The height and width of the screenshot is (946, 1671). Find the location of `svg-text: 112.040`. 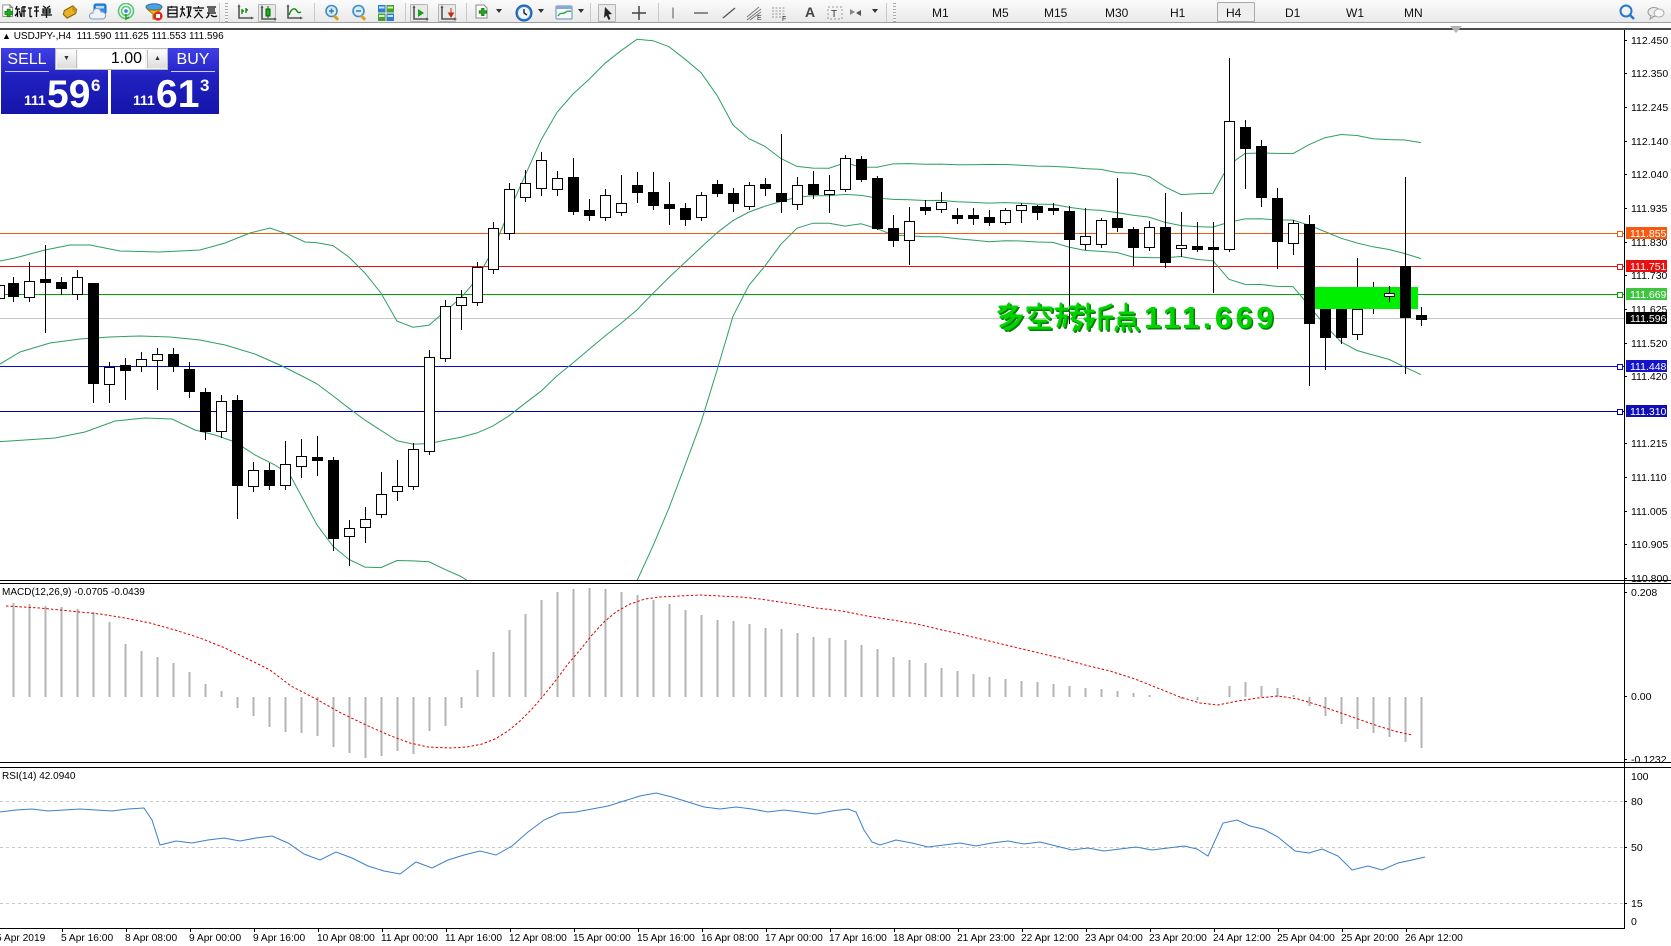

svg-text: 112.040 is located at coordinates (1649, 175).